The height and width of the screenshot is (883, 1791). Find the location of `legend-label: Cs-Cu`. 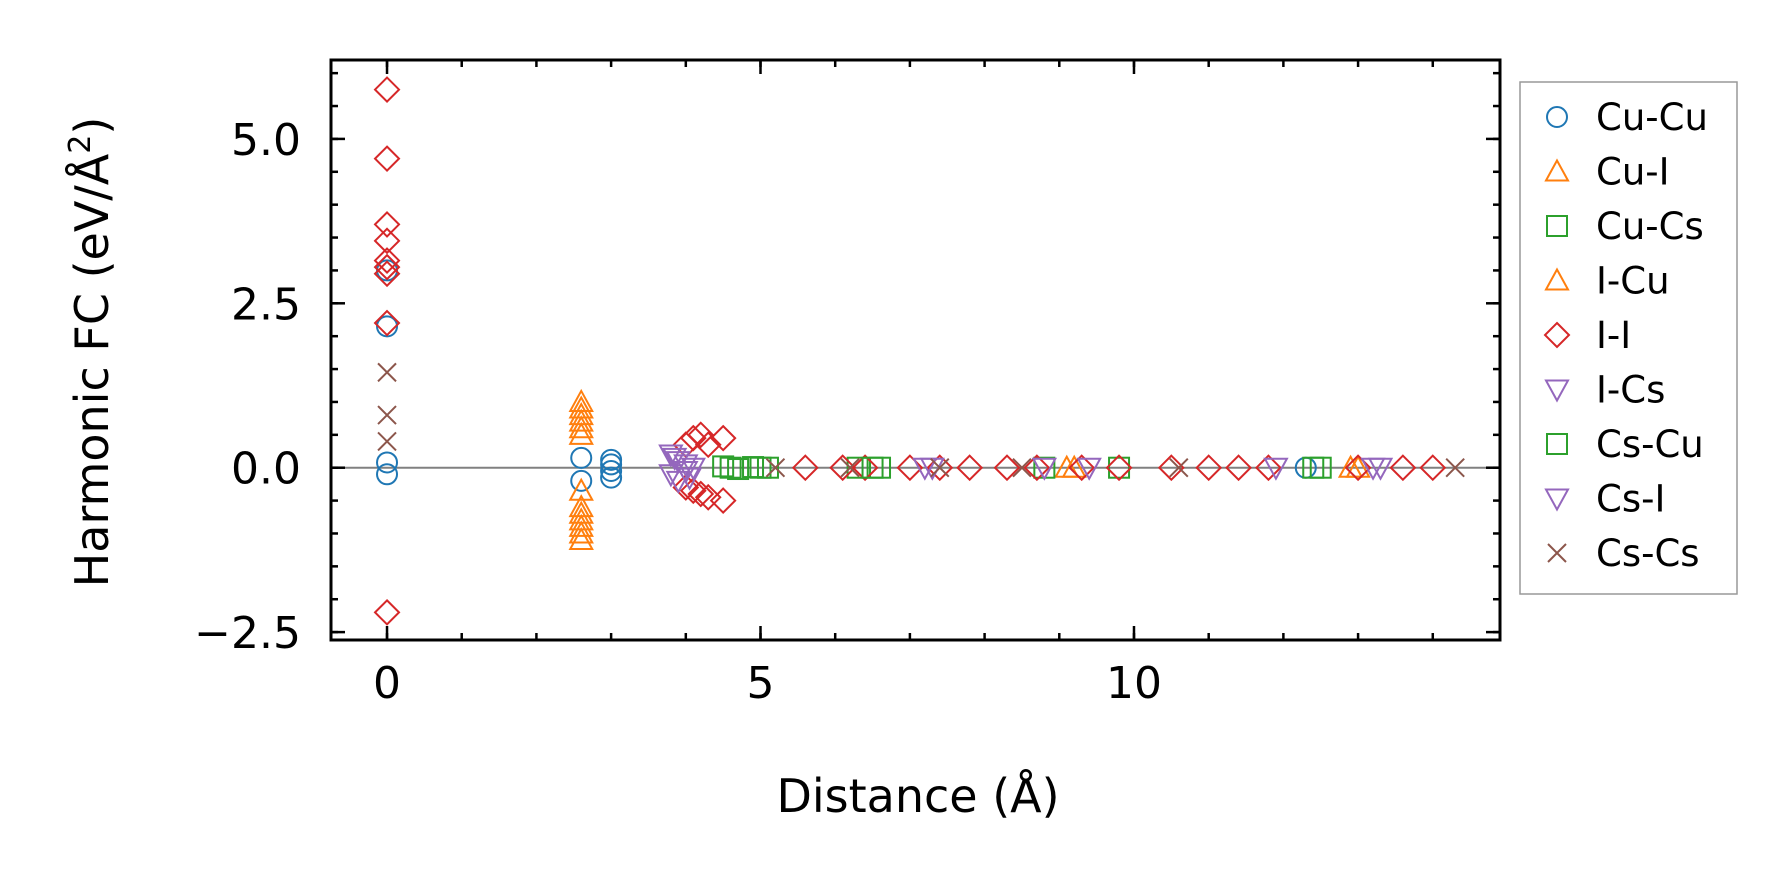

legend-label: Cs-Cu is located at coordinates (1650, 444).